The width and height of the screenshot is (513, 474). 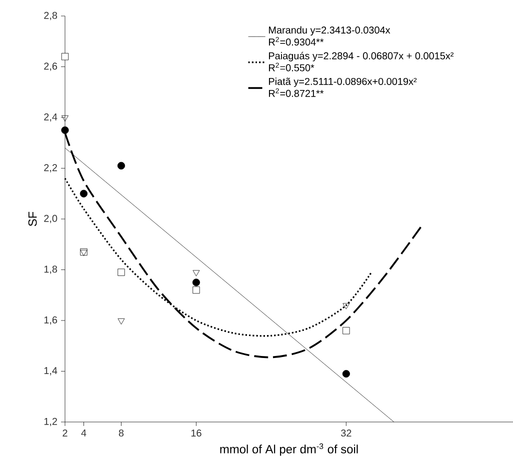 What do you see at coordinates (296, 92) in the screenshot?
I see `annotation: R$^{2}$=0.8721**` at bounding box center [296, 92].